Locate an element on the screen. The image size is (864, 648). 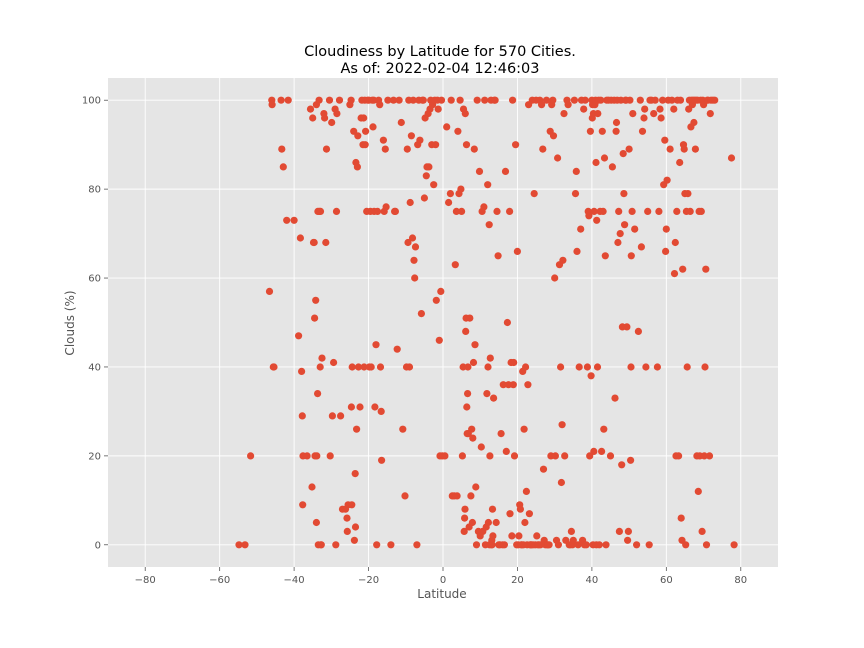
x-tick-label: −80 is located at coordinates (145, 580).